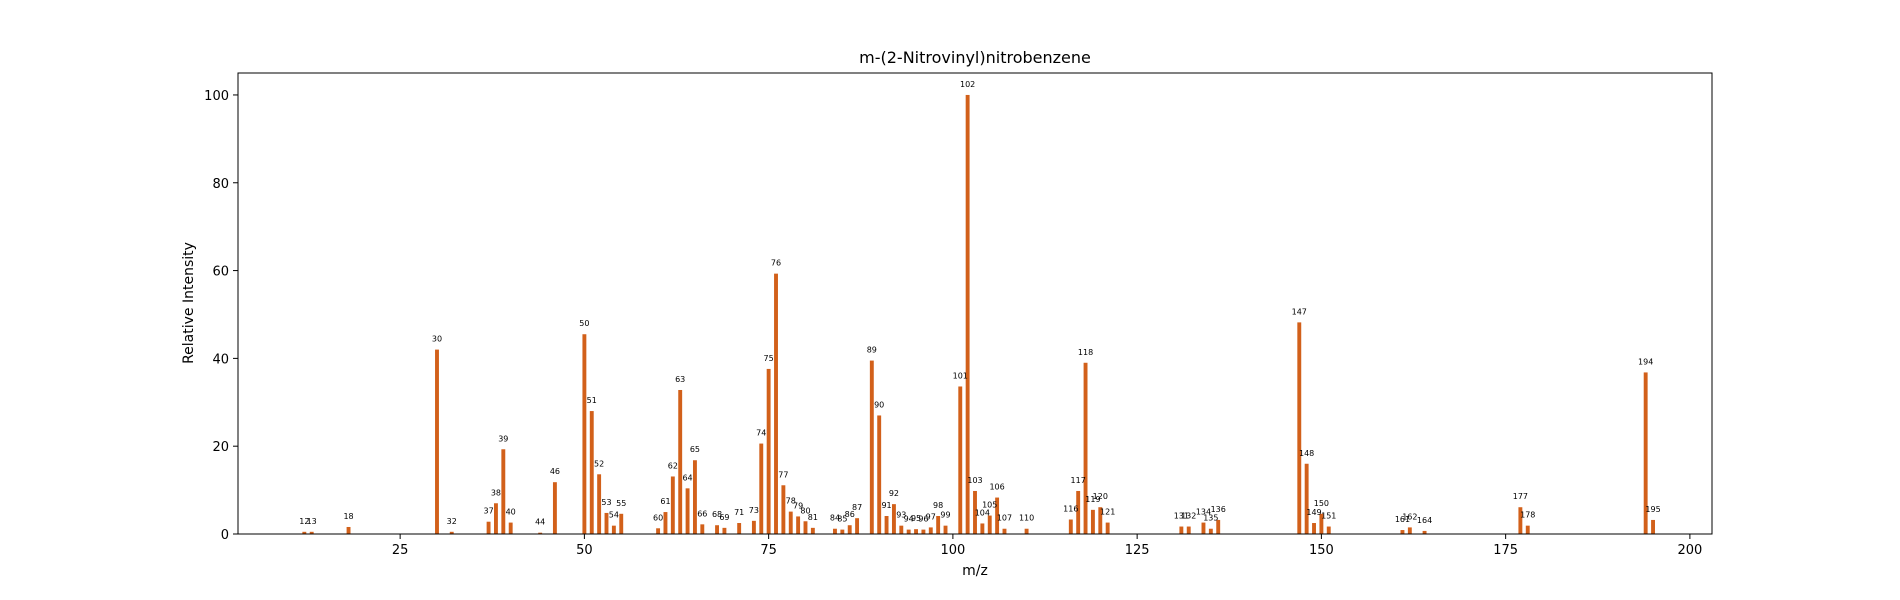 The height and width of the screenshot is (600, 1900). Describe the element at coordinates (1203, 512) in the screenshot. I see `bar-label-mz-134: 134` at that location.